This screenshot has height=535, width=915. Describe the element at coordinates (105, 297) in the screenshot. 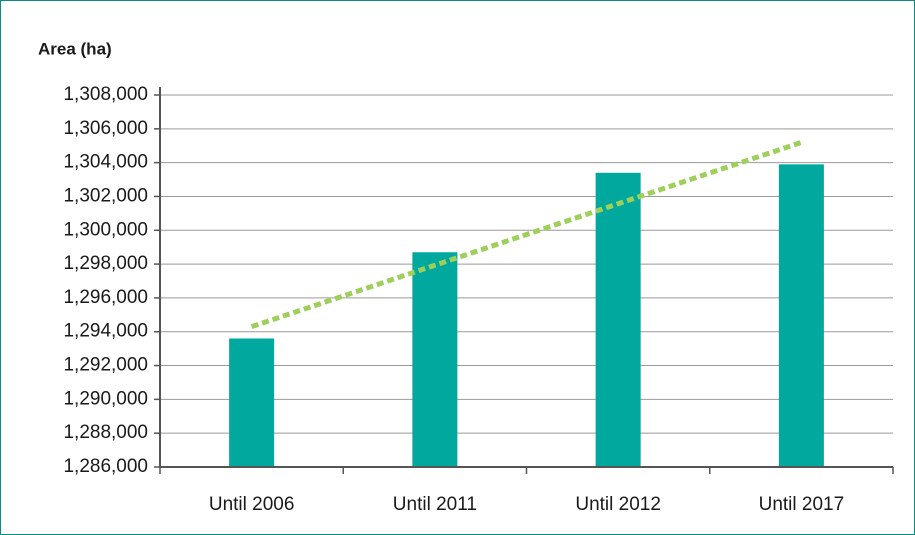

I see `y-tick-label: 1,296,000` at that location.